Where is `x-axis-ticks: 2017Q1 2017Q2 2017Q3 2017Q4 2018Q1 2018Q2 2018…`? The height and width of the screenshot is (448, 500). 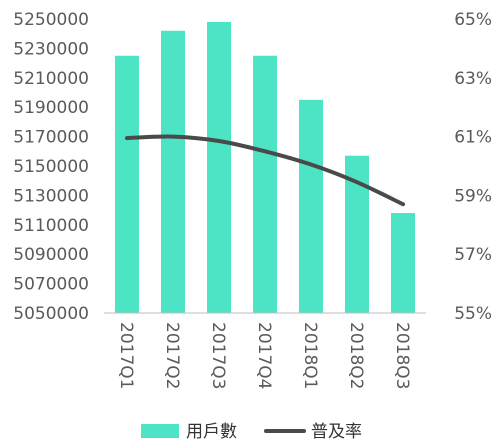 x-axis-ticks: 2017Q1 2017Q2 2017Q3 2017Q4 2018Q1 2018Q2 2018… is located at coordinates (264, 355).